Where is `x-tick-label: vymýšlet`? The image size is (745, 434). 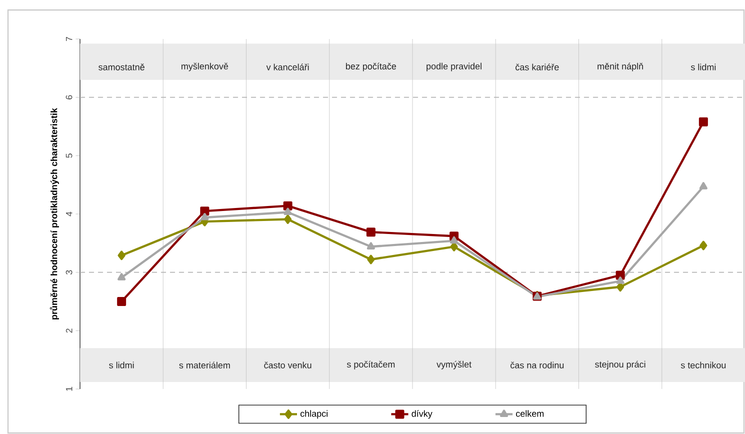 x-tick-label: vymýšlet is located at coordinates (454, 365).